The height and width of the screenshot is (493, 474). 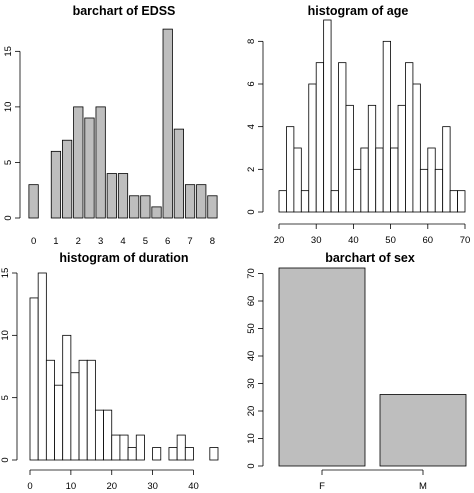 I want to click on edss-x-tick-label: 6, so click(x=167, y=241).